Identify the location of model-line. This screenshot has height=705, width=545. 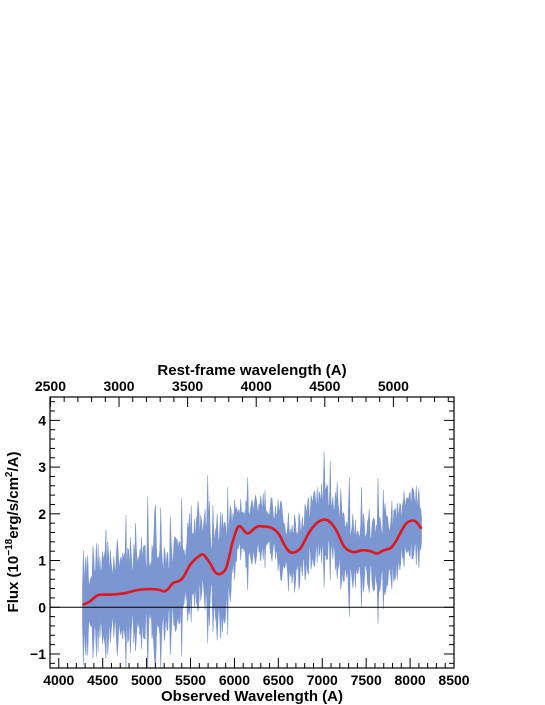
(252, 562).